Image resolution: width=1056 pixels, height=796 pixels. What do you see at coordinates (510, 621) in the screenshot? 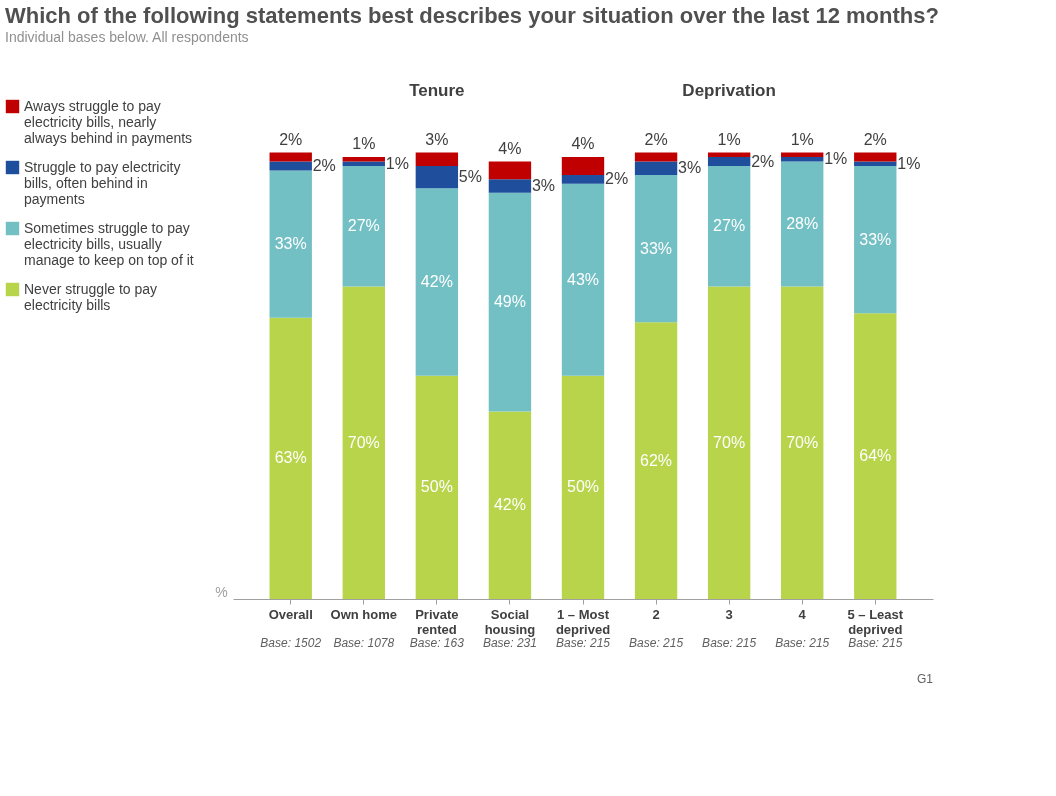
I see `x-tick-label: Social housing` at bounding box center [510, 621].